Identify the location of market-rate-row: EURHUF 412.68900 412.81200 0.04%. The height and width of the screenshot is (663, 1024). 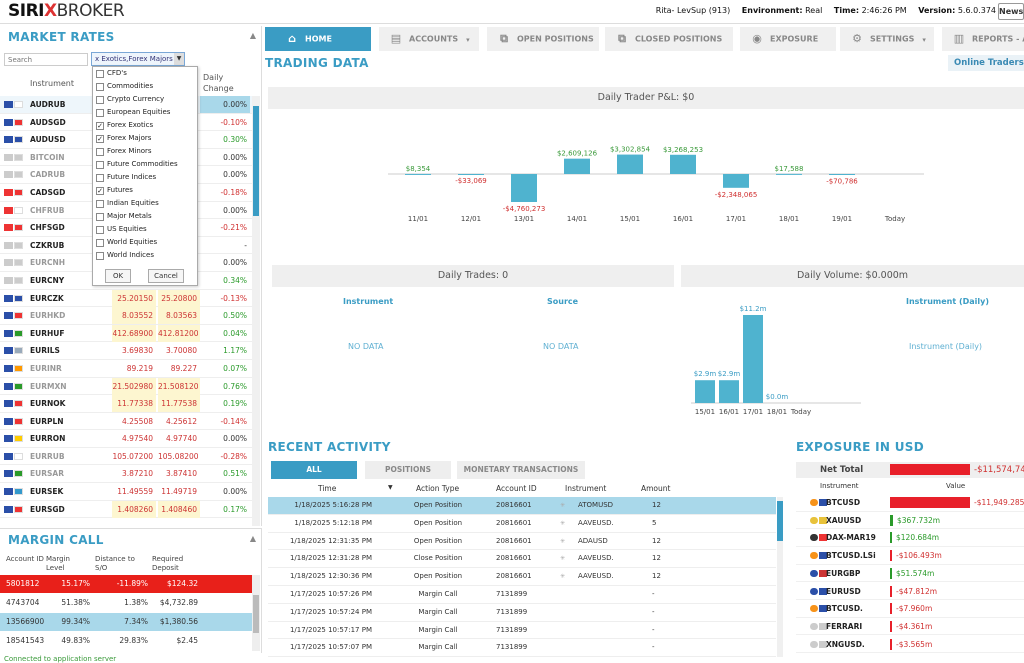
(126, 333).